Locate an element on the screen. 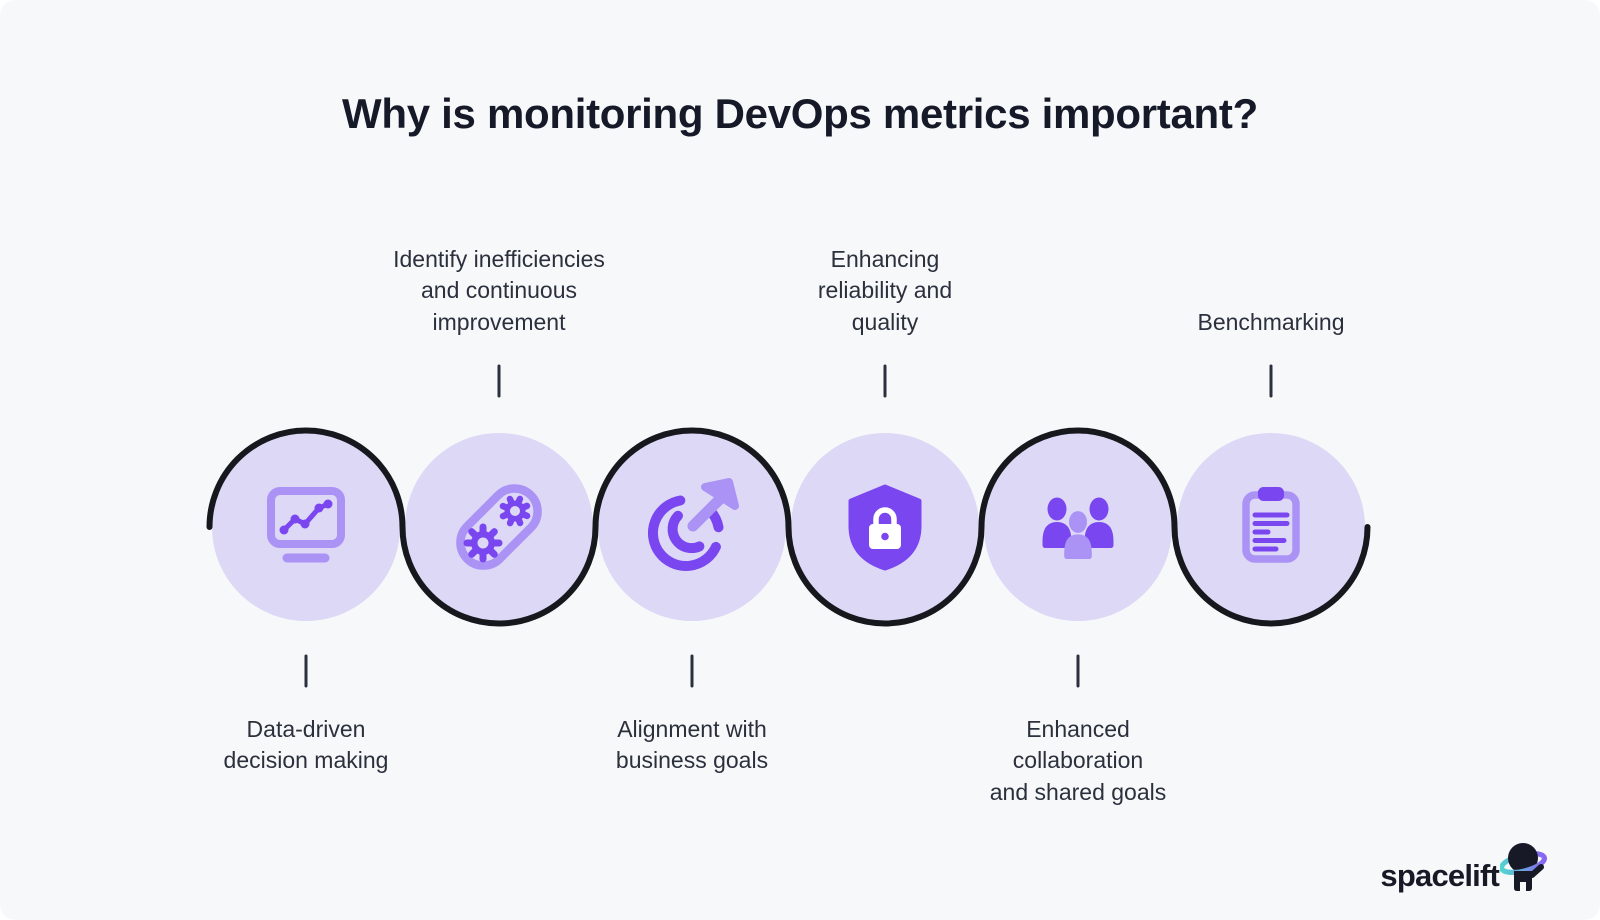 The width and height of the screenshot is (1600, 920). step-label-alignment: Alignment with business goals is located at coordinates (692, 745).